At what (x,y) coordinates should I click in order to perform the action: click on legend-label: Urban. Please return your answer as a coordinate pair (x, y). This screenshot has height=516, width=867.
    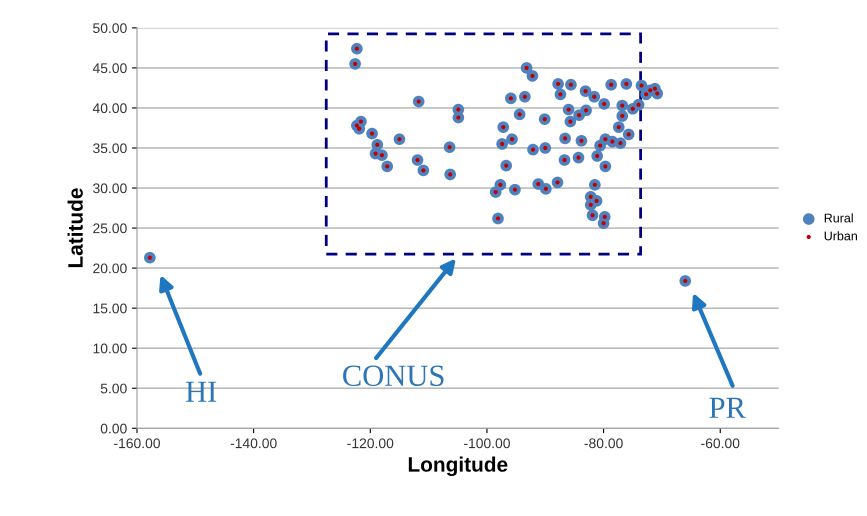
    Looking at the image, I should click on (840, 235).